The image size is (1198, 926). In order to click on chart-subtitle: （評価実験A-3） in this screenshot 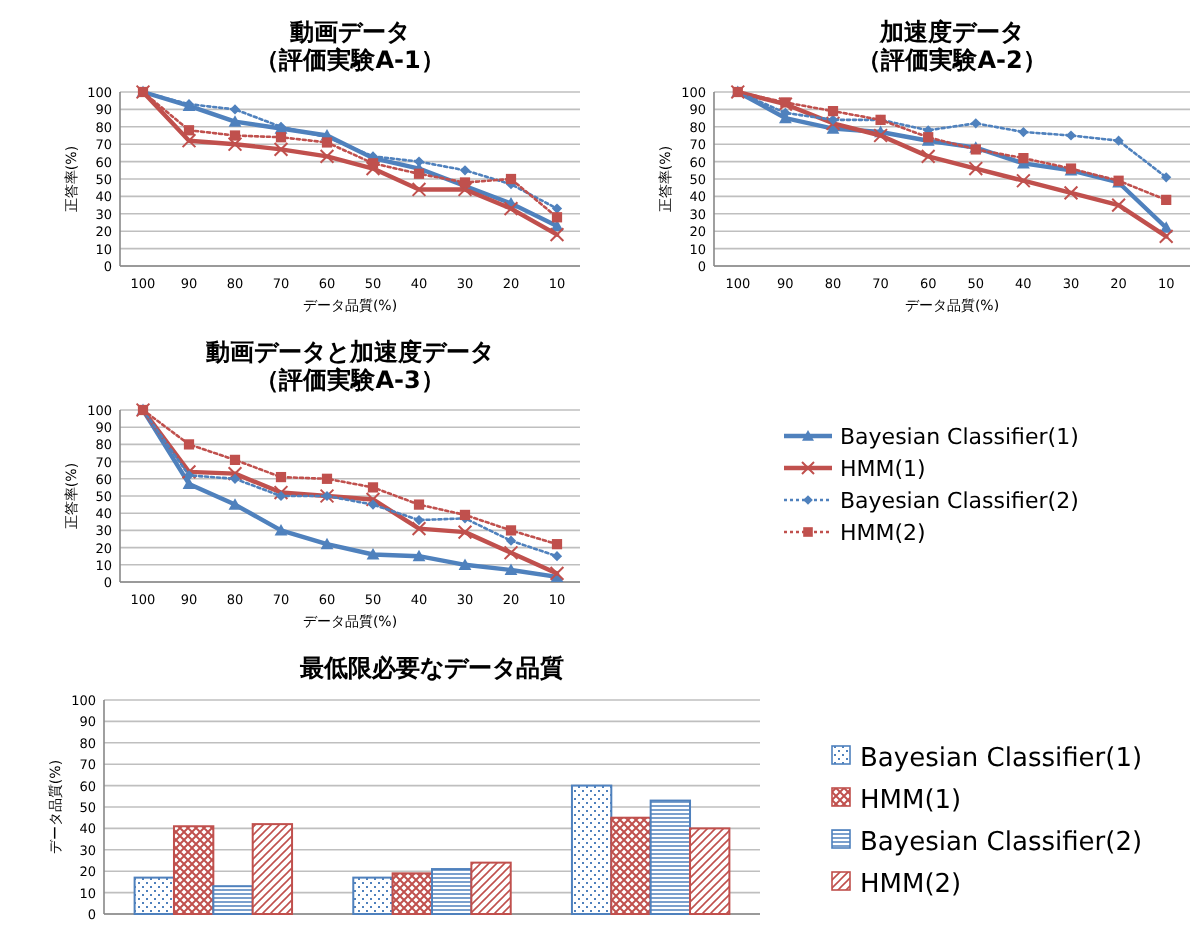, I will do `click(350, 380)`.